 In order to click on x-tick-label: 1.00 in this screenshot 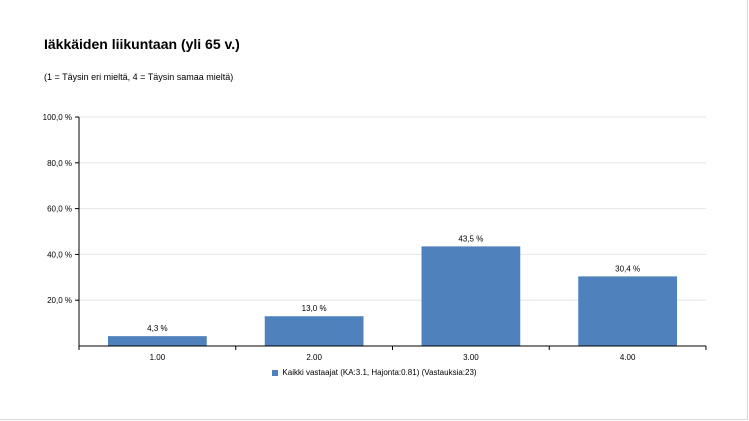, I will do `click(158, 357)`.